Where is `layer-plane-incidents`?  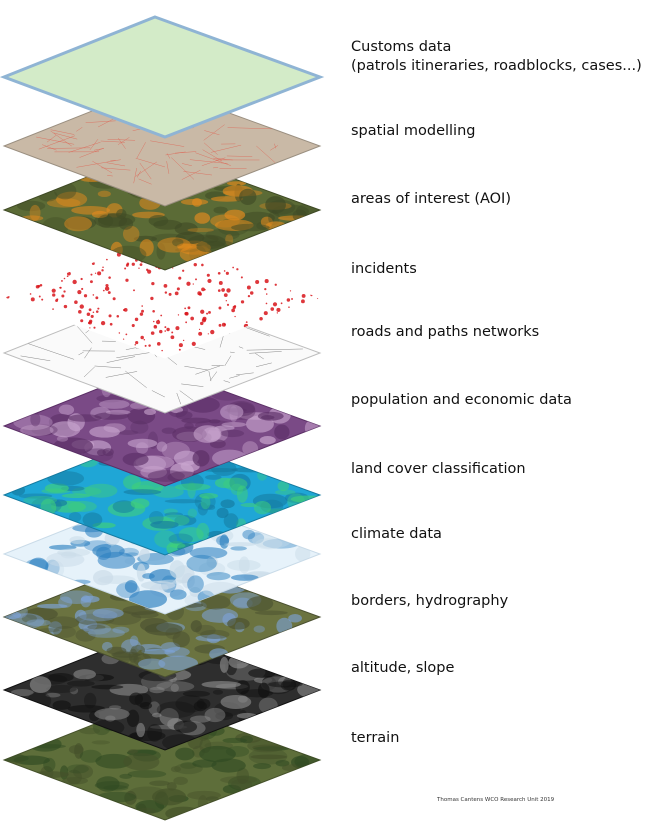
layer-plane-incidents is located at coordinates (162, 298).